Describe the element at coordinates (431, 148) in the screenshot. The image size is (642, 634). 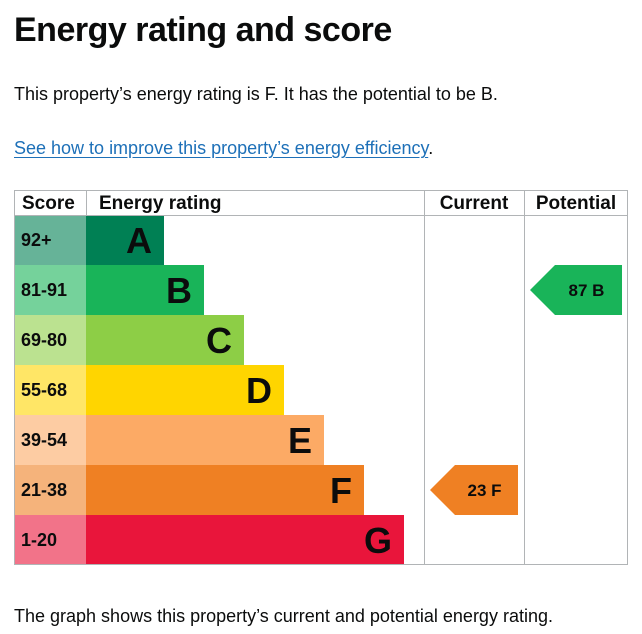
I see `improve-link-suffix: .` at that location.